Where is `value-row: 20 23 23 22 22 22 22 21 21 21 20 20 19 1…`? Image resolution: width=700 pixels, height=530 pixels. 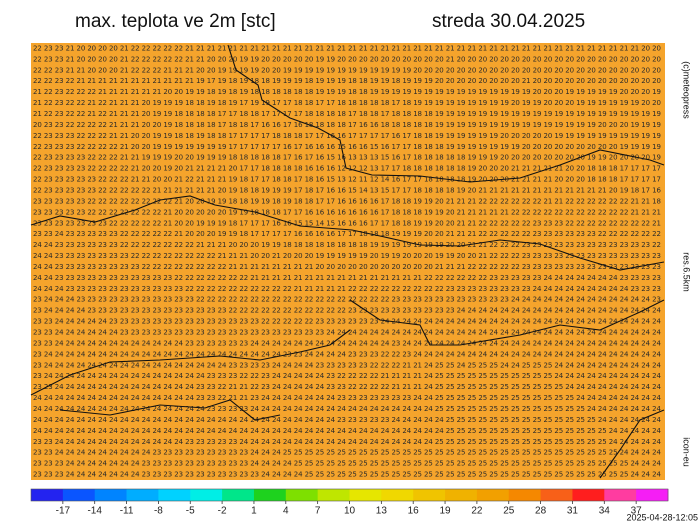 value-row: 20 23 23 22 22 22 22 21 21 21 20 20 19 1… is located at coordinates (347, 125).